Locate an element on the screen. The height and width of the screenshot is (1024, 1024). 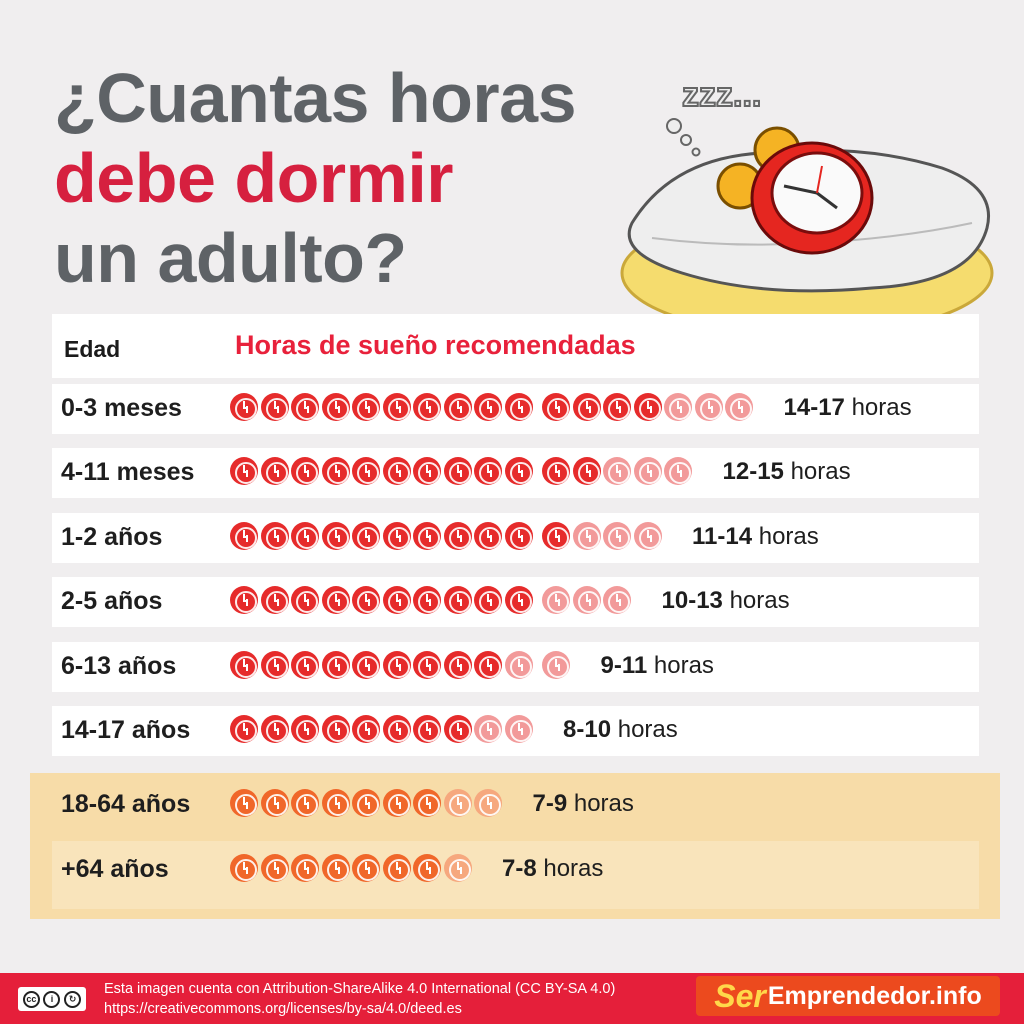
adult-highlight is located at coordinates (515, 846).